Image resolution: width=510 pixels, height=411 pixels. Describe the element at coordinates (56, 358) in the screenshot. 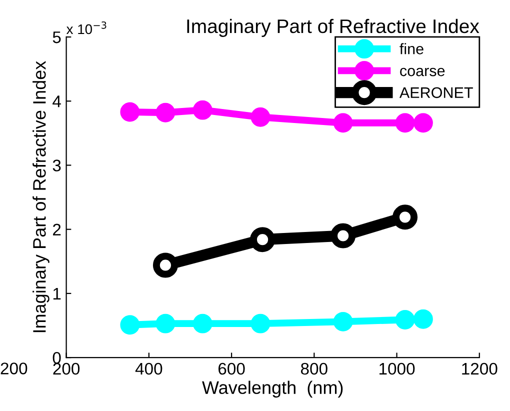

I see `y-tick-label: 0` at that location.